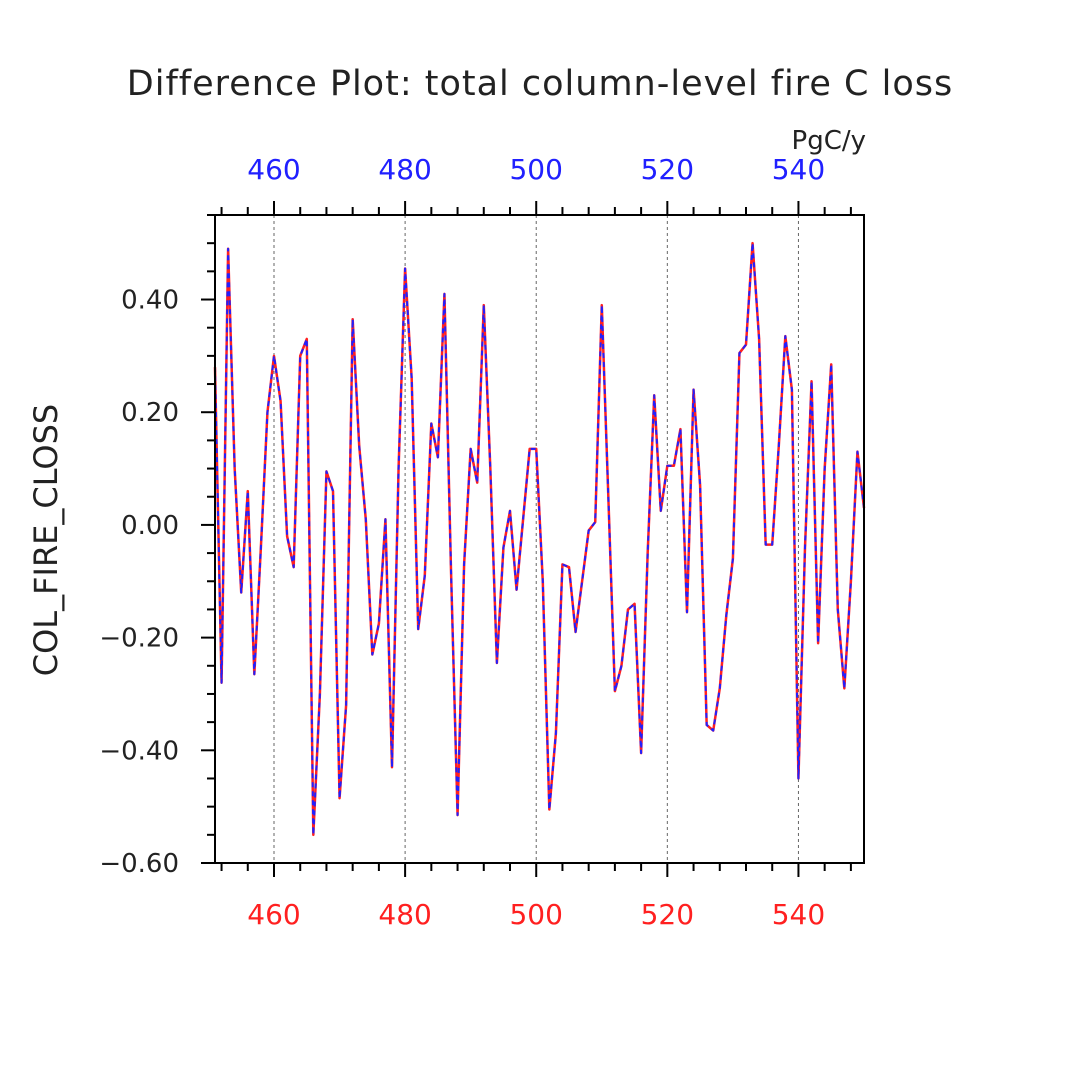 The width and height of the screenshot is (1080, 1080). I want to click on y-tick-label: 0.20, so click(150, 413).